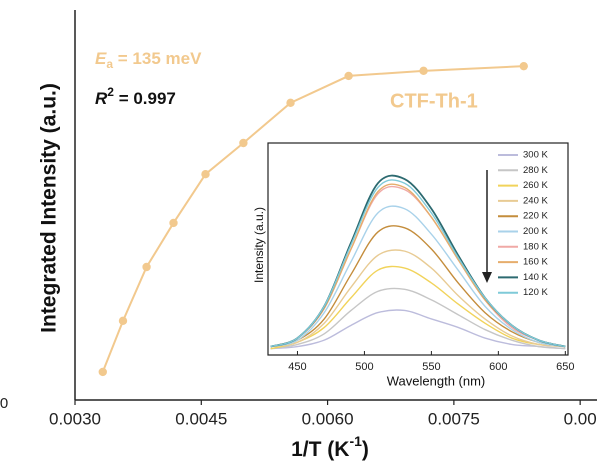  I want to click on x-tick-label: 500, so click(364, 367).